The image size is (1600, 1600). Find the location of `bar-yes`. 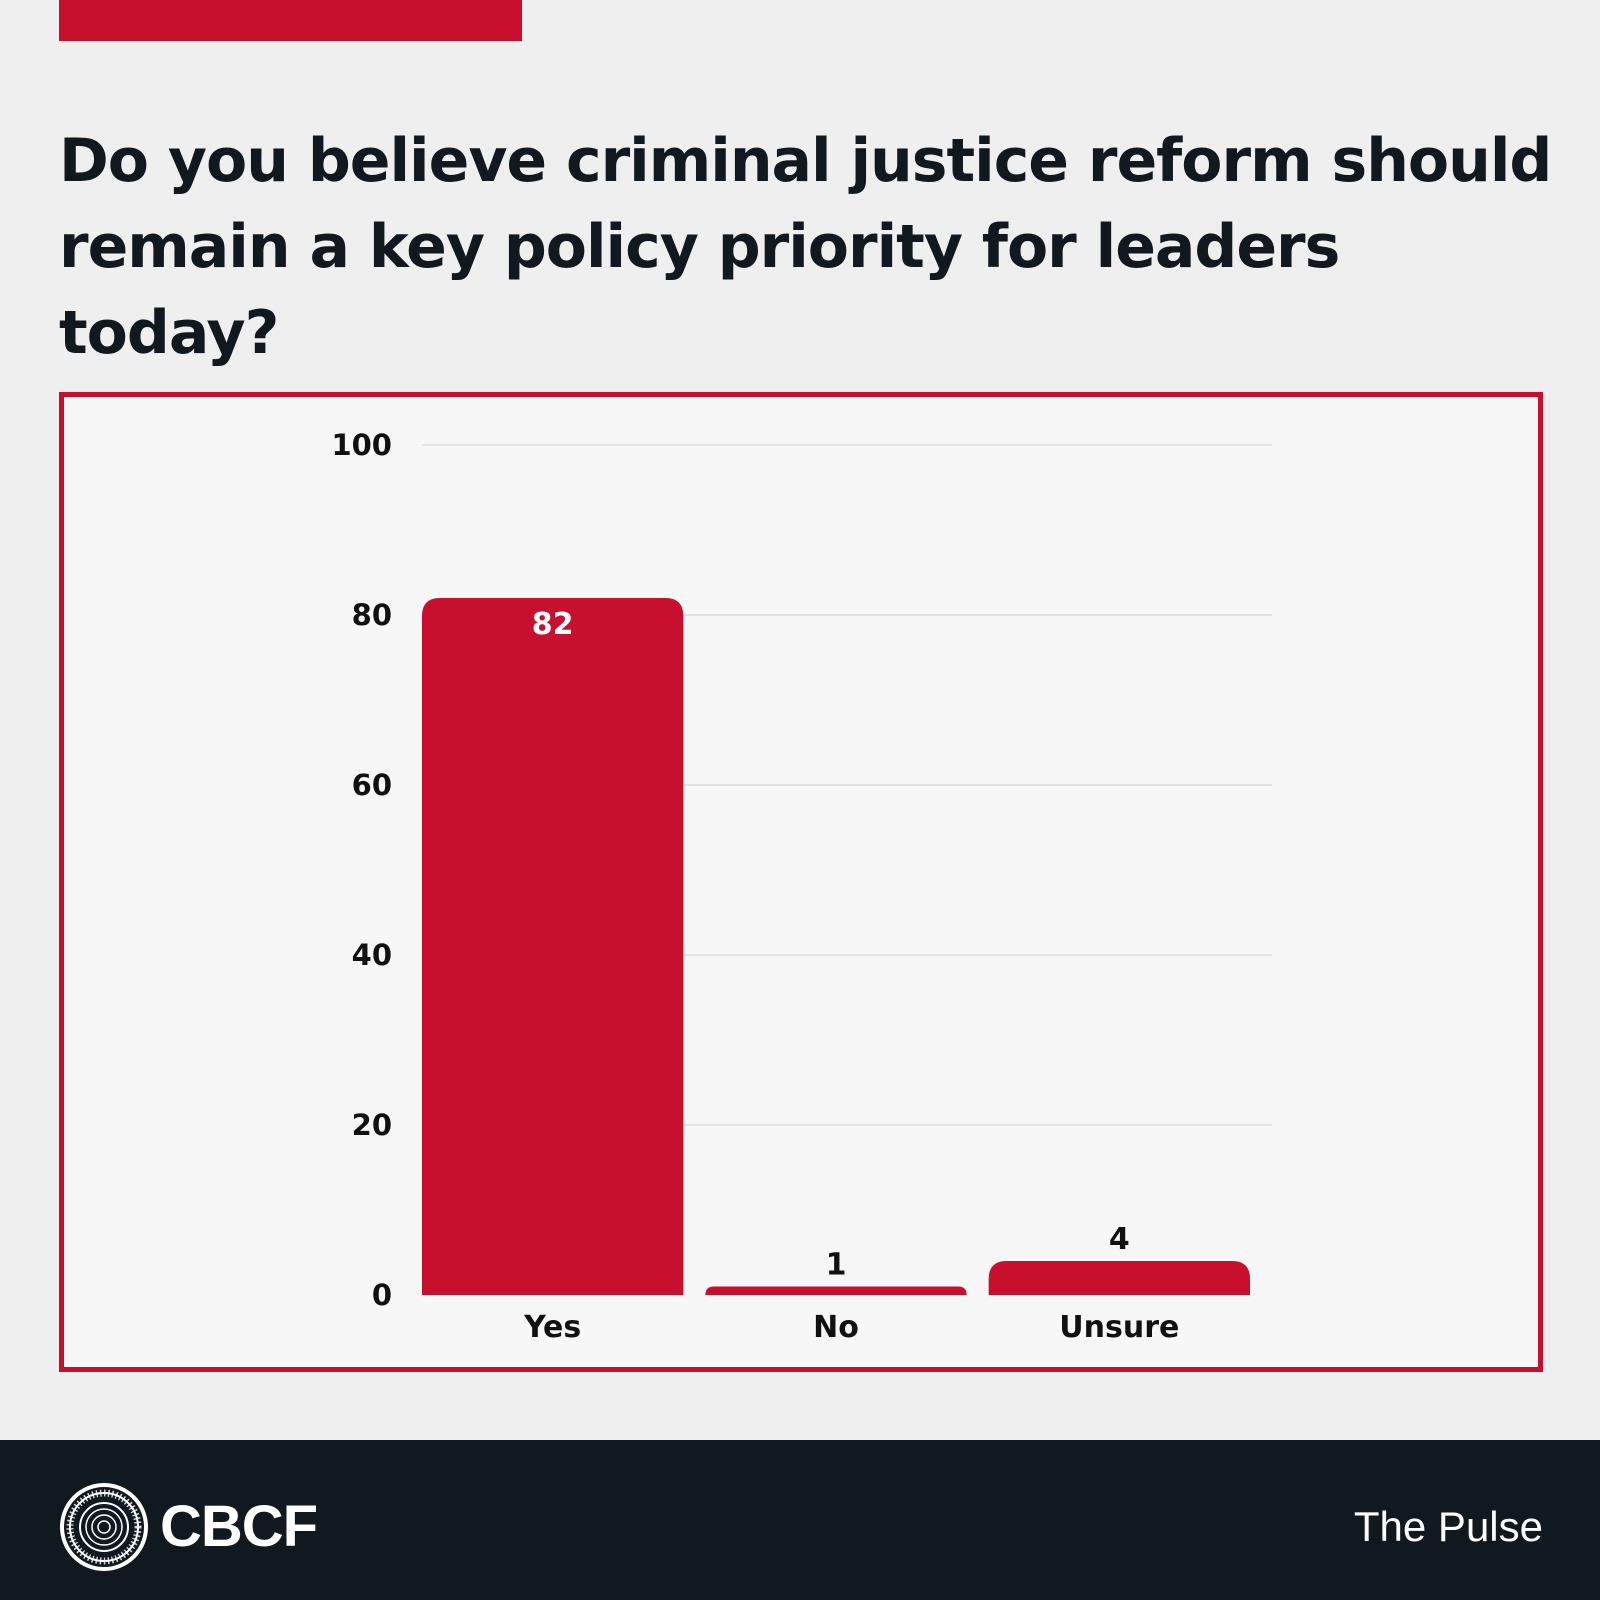

bar-yes is located at coordinates (553, 946).